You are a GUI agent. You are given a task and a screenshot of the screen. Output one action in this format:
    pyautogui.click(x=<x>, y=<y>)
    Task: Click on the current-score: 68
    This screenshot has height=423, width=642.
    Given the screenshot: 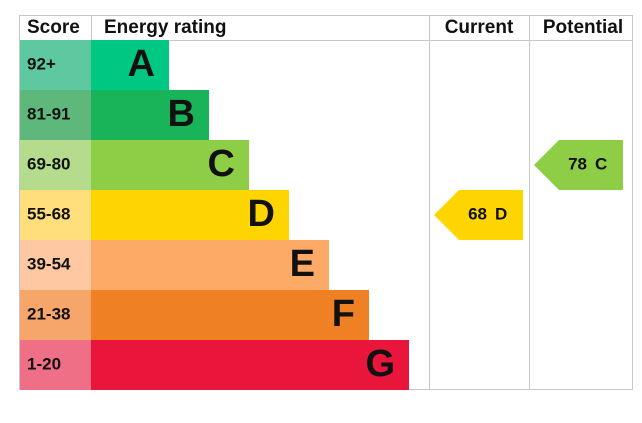 What is the action you would take?
    pyautogui.click(x=477, y=213)
    